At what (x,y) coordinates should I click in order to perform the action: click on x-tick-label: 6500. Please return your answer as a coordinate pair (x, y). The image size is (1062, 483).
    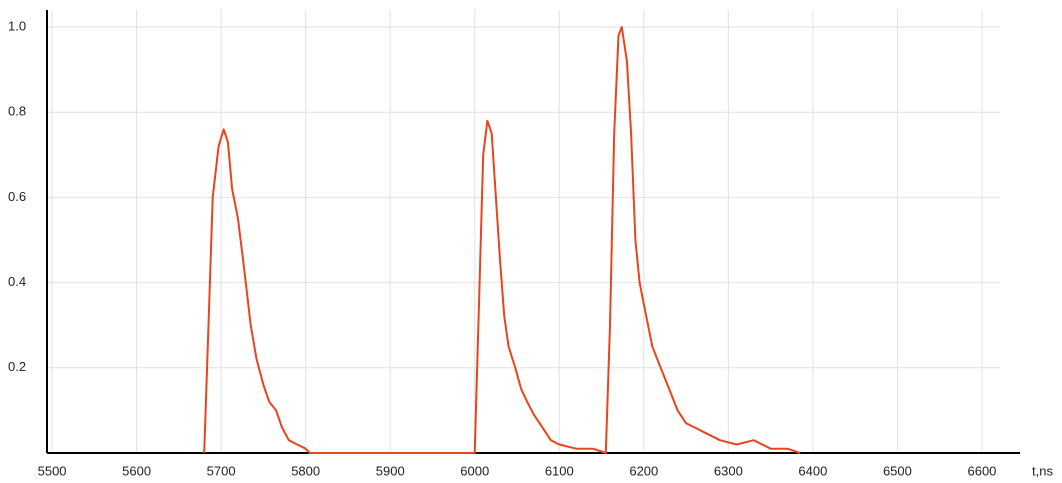
    Looking at the image, I should click on (897, 470).